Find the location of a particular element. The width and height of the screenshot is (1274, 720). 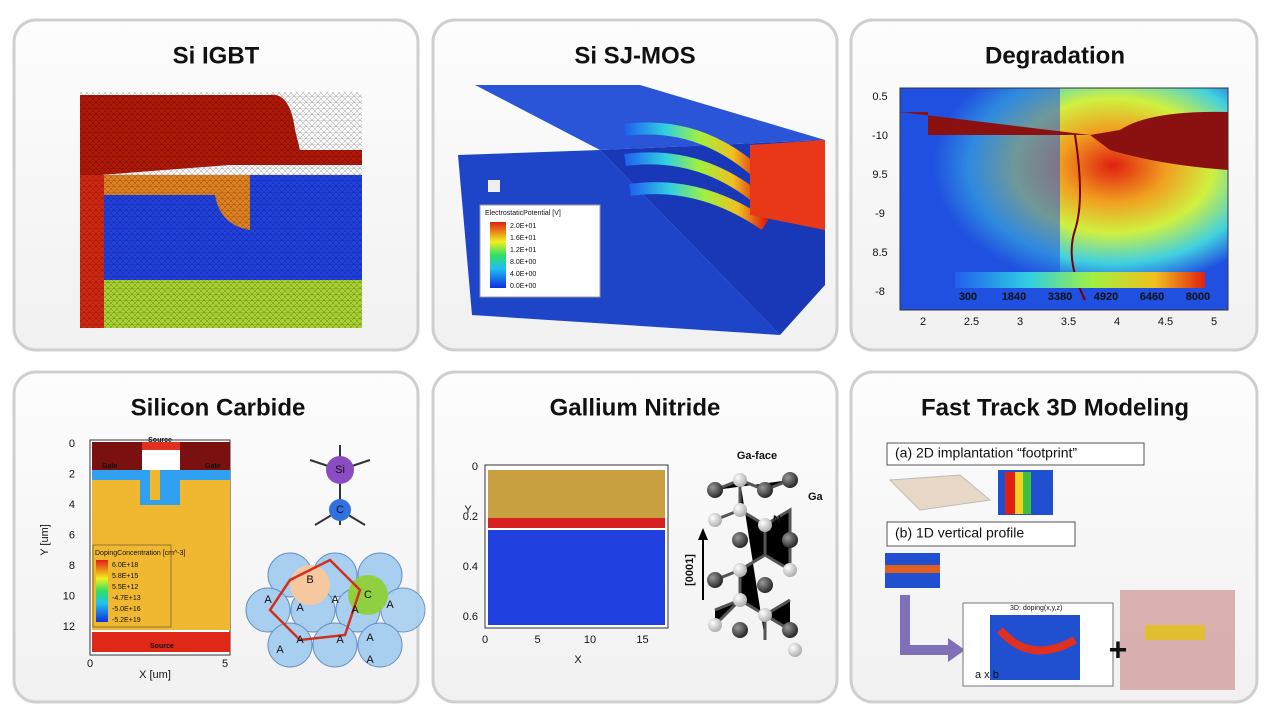

x-tick-label: 2.5 is located at coordinates (971, 322).